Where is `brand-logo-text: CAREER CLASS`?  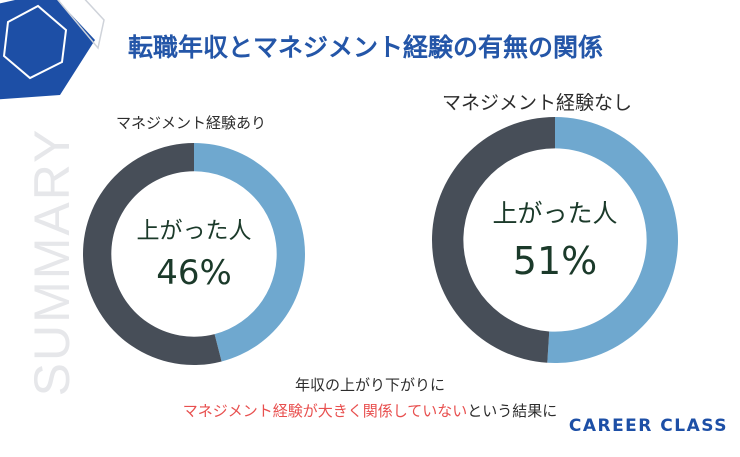 brand-logo-text: CAREER CLASS is located at coordinates (648, 426).